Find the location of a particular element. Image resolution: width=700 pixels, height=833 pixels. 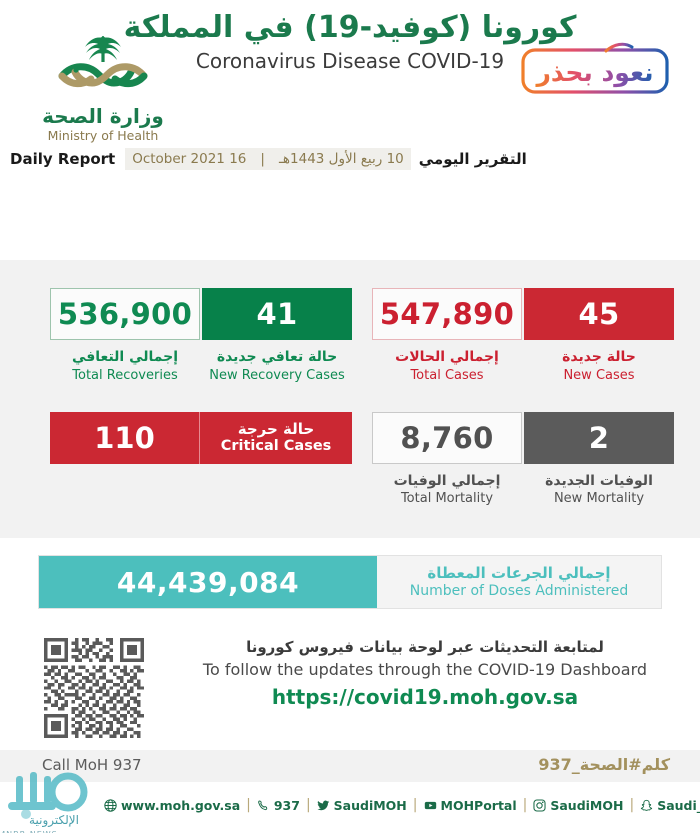

campaign-badge: نعود بحذر is located at coordinates (595, 69).